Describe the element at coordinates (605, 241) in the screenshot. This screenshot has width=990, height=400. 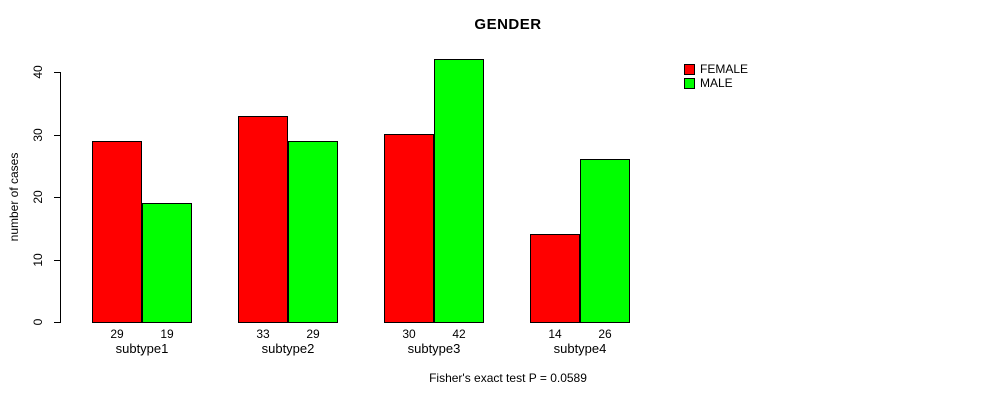
I see `bar-male-subtype4` at that location.